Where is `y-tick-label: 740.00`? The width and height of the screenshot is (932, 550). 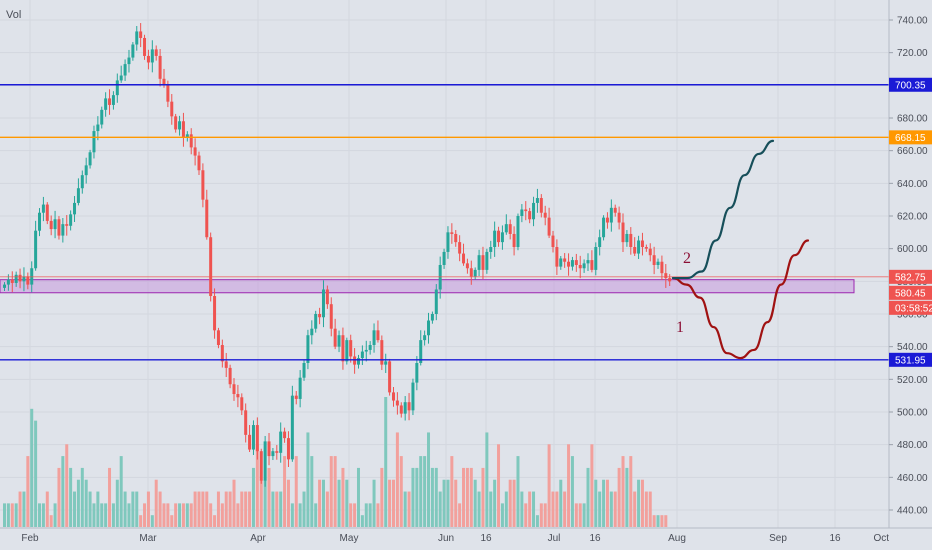 y-tick-label: 740.00 is located at coordinates (912, 21).